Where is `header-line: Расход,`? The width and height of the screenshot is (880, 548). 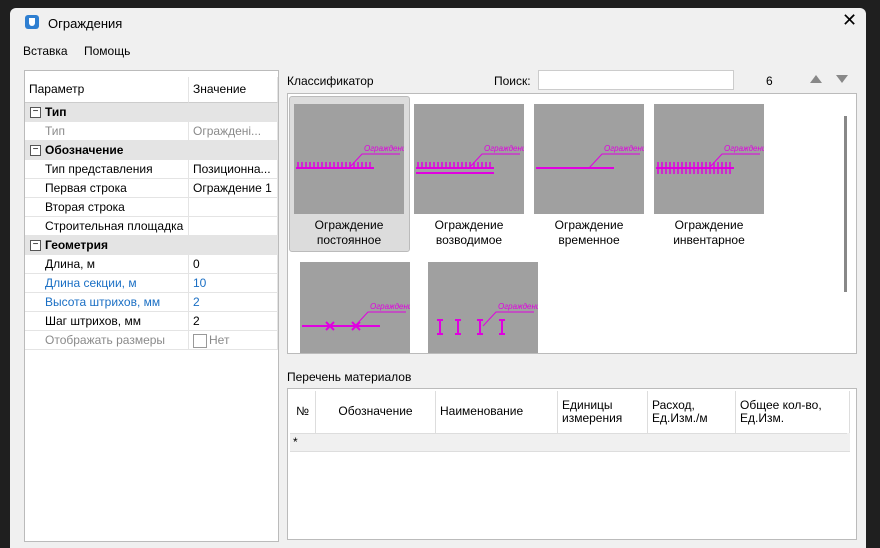 header-line: Расход, is located at coordinates (673, 405).